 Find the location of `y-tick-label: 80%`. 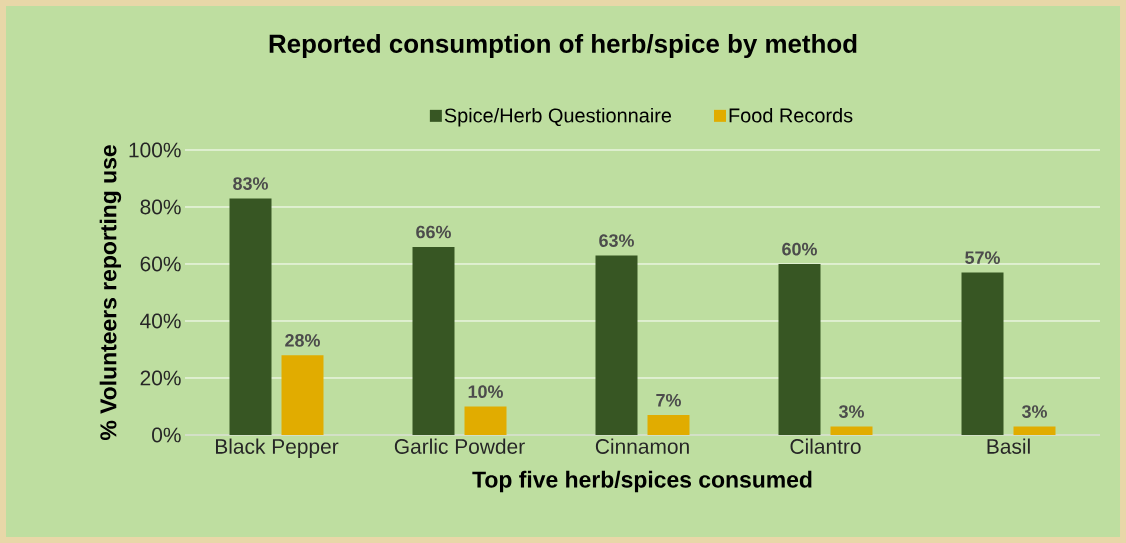

y-tick-label: 80% is located at coordinates (160, 207).